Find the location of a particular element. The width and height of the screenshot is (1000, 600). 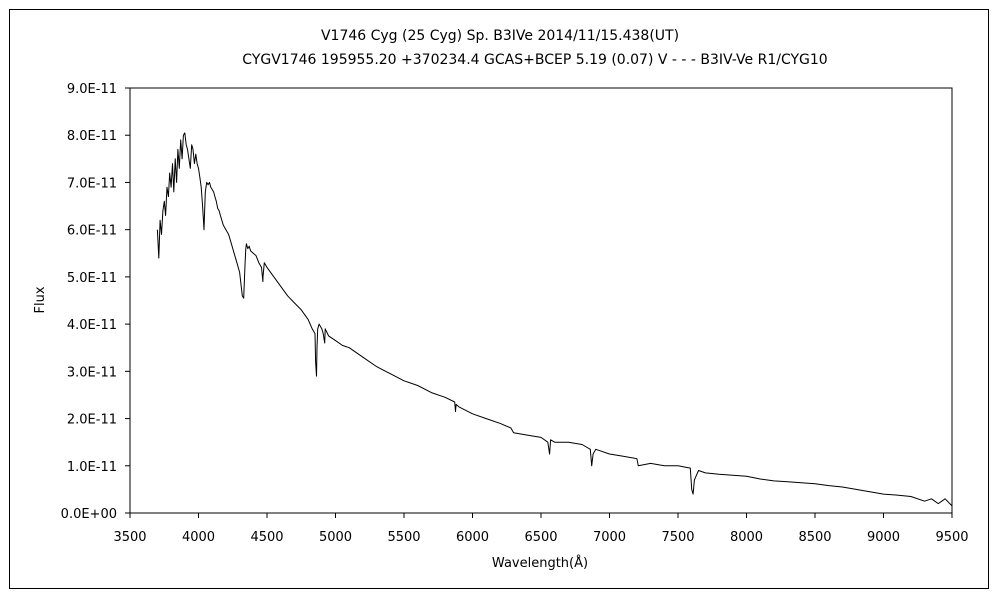

x-tick-label: 6500 is located at coordinates (540, 537).